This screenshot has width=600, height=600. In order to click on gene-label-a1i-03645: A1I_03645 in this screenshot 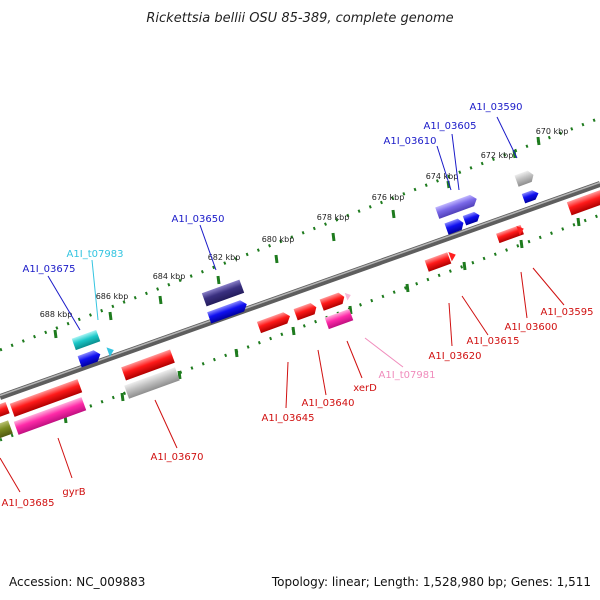, I will do `click(288, 418)`.